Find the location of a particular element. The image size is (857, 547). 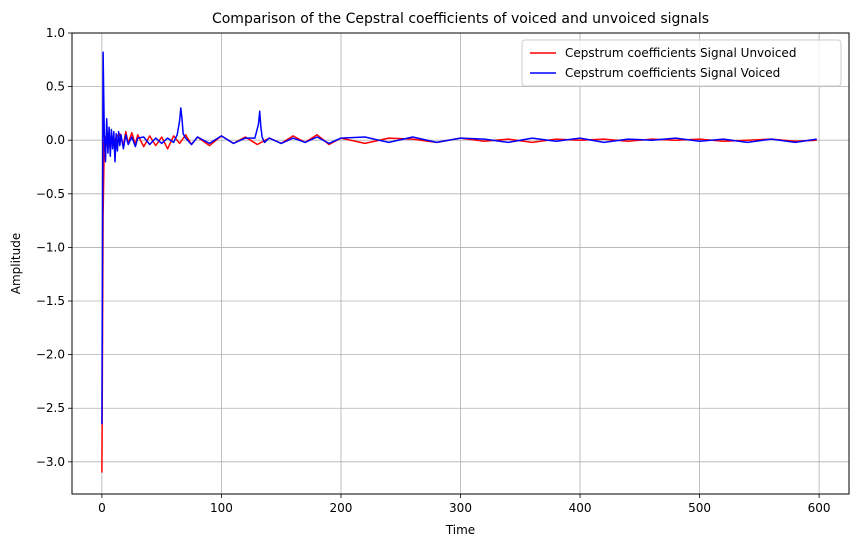

x-tick-label: 300 is located at coordinates (460, 508).